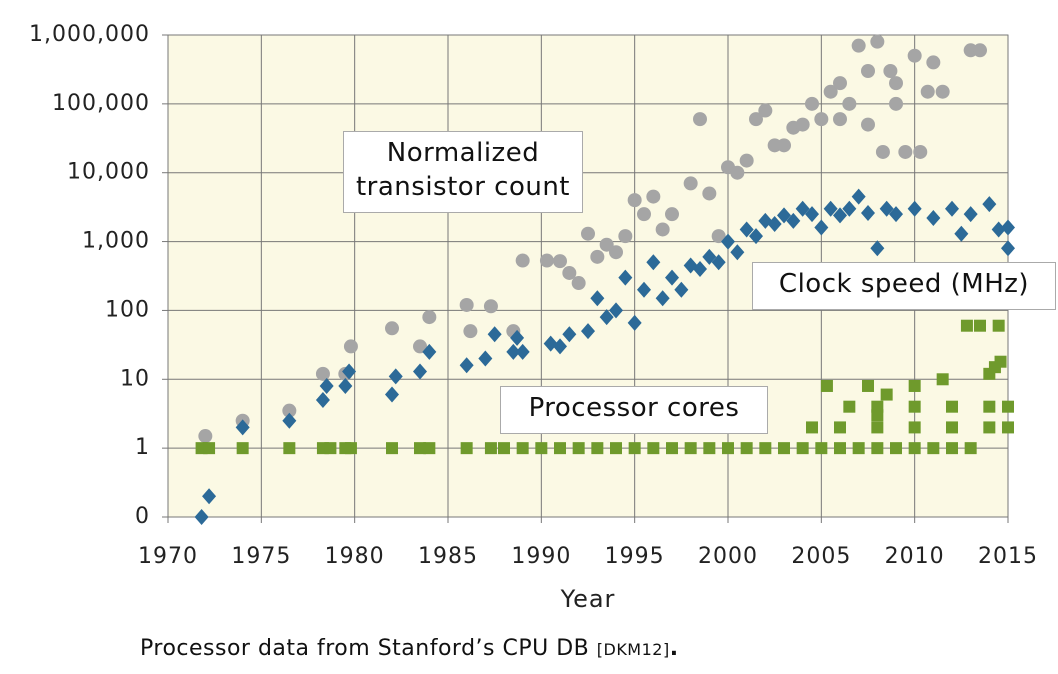 The height and width of the screenshot is (674, 1058). What do you see at coordinates (541, 556) in the screenshot?
I see `x-tick-label: 1990` at bounding box center [541, 556].